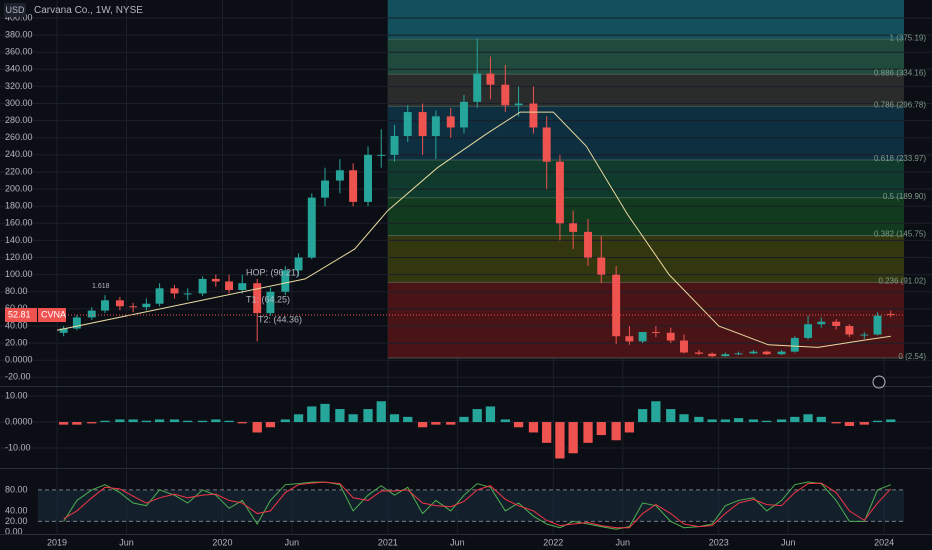  What do you see at coordinates (19, 206) in the screenshot?
I see `y-tick-label: 180.00` at bounding box center [19, 206].